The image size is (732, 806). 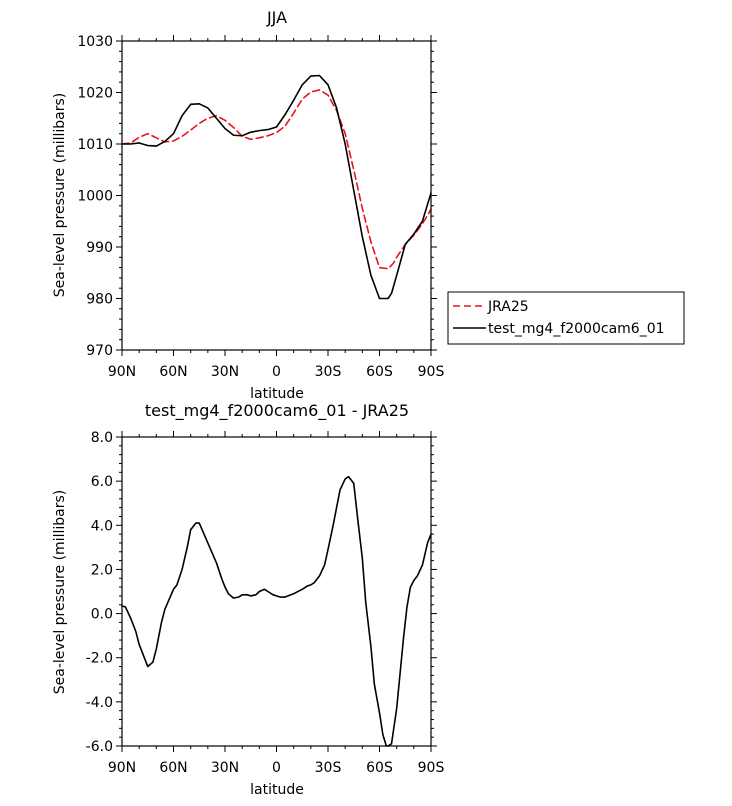 I want to click on bottom-x-tick-label: 90N, so click(x=122, y=768).